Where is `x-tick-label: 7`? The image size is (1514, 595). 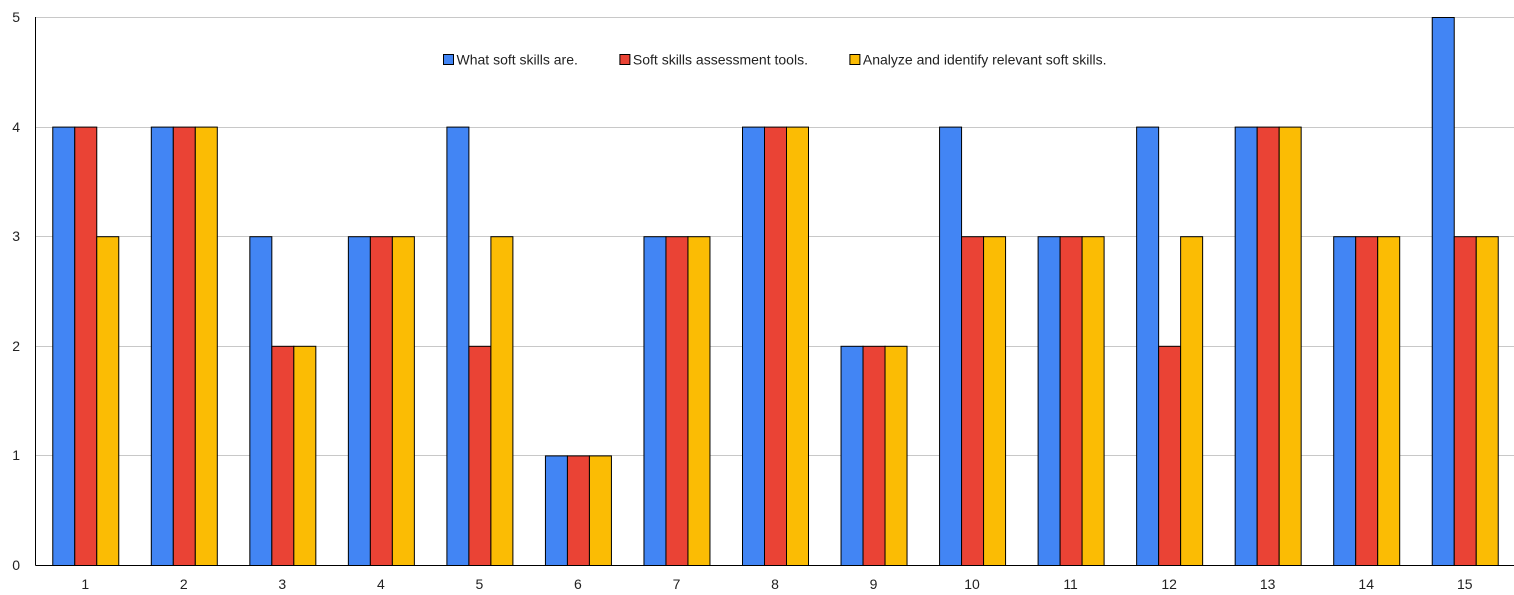 x-tick-label: 7 is located at coordinates (677, 584).